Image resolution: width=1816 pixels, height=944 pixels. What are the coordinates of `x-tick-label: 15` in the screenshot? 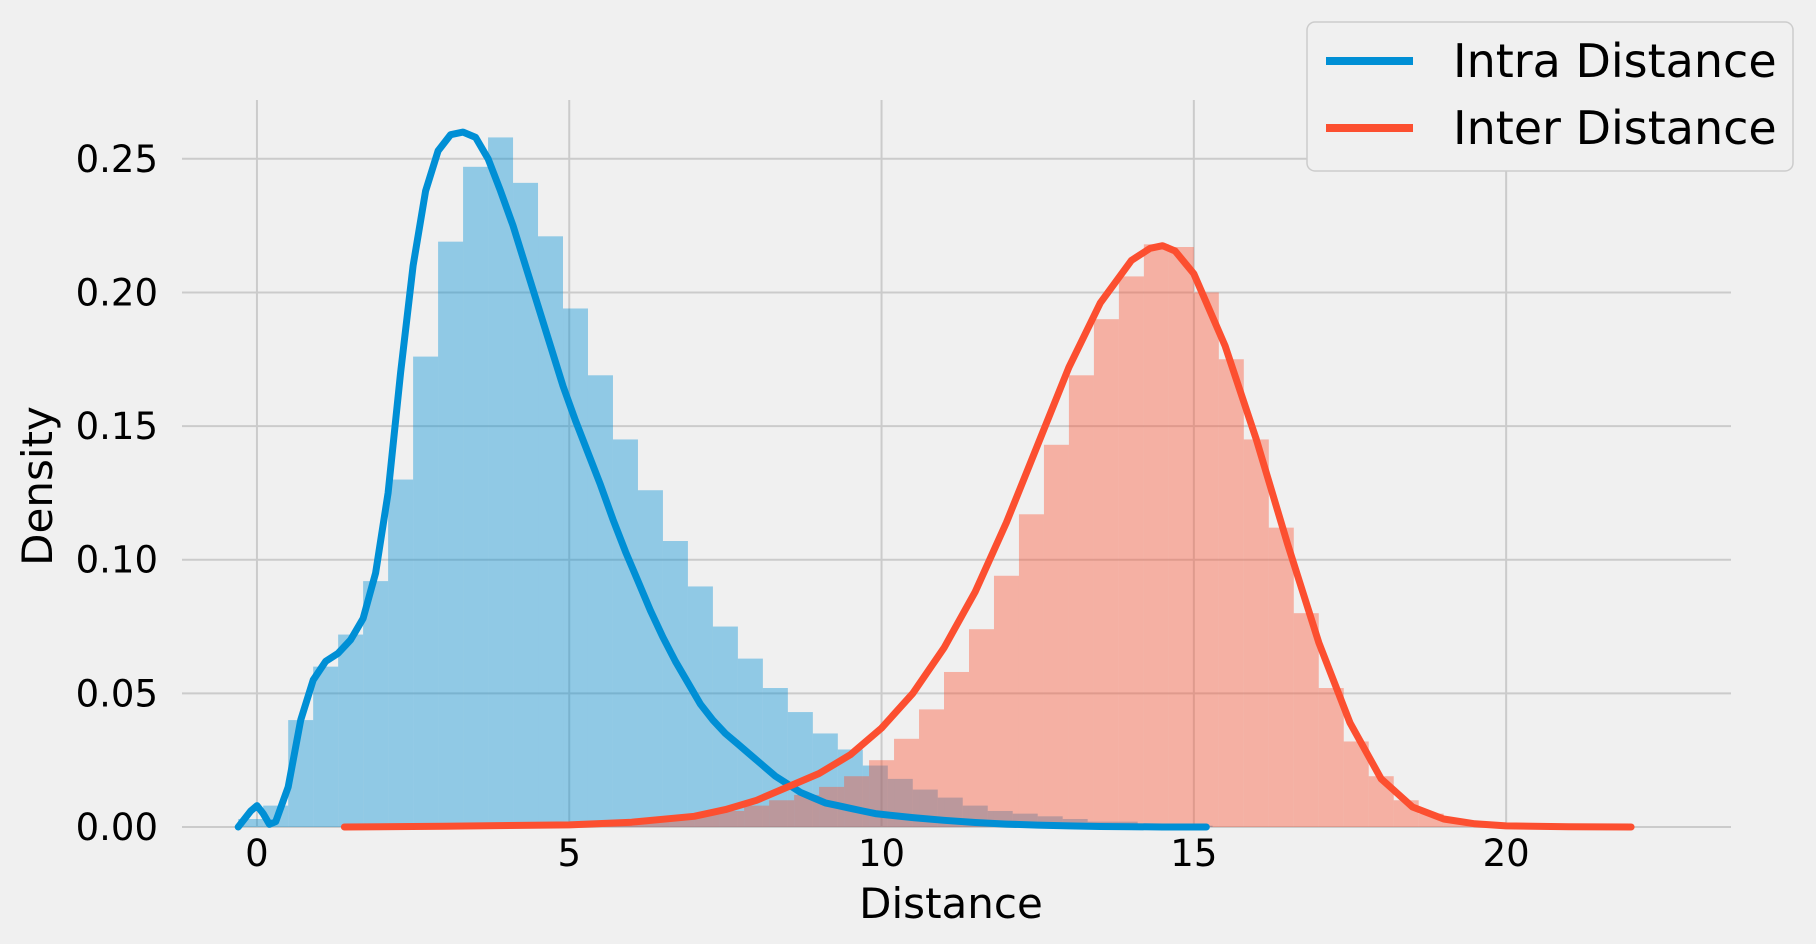 It's located at (1193, 853).